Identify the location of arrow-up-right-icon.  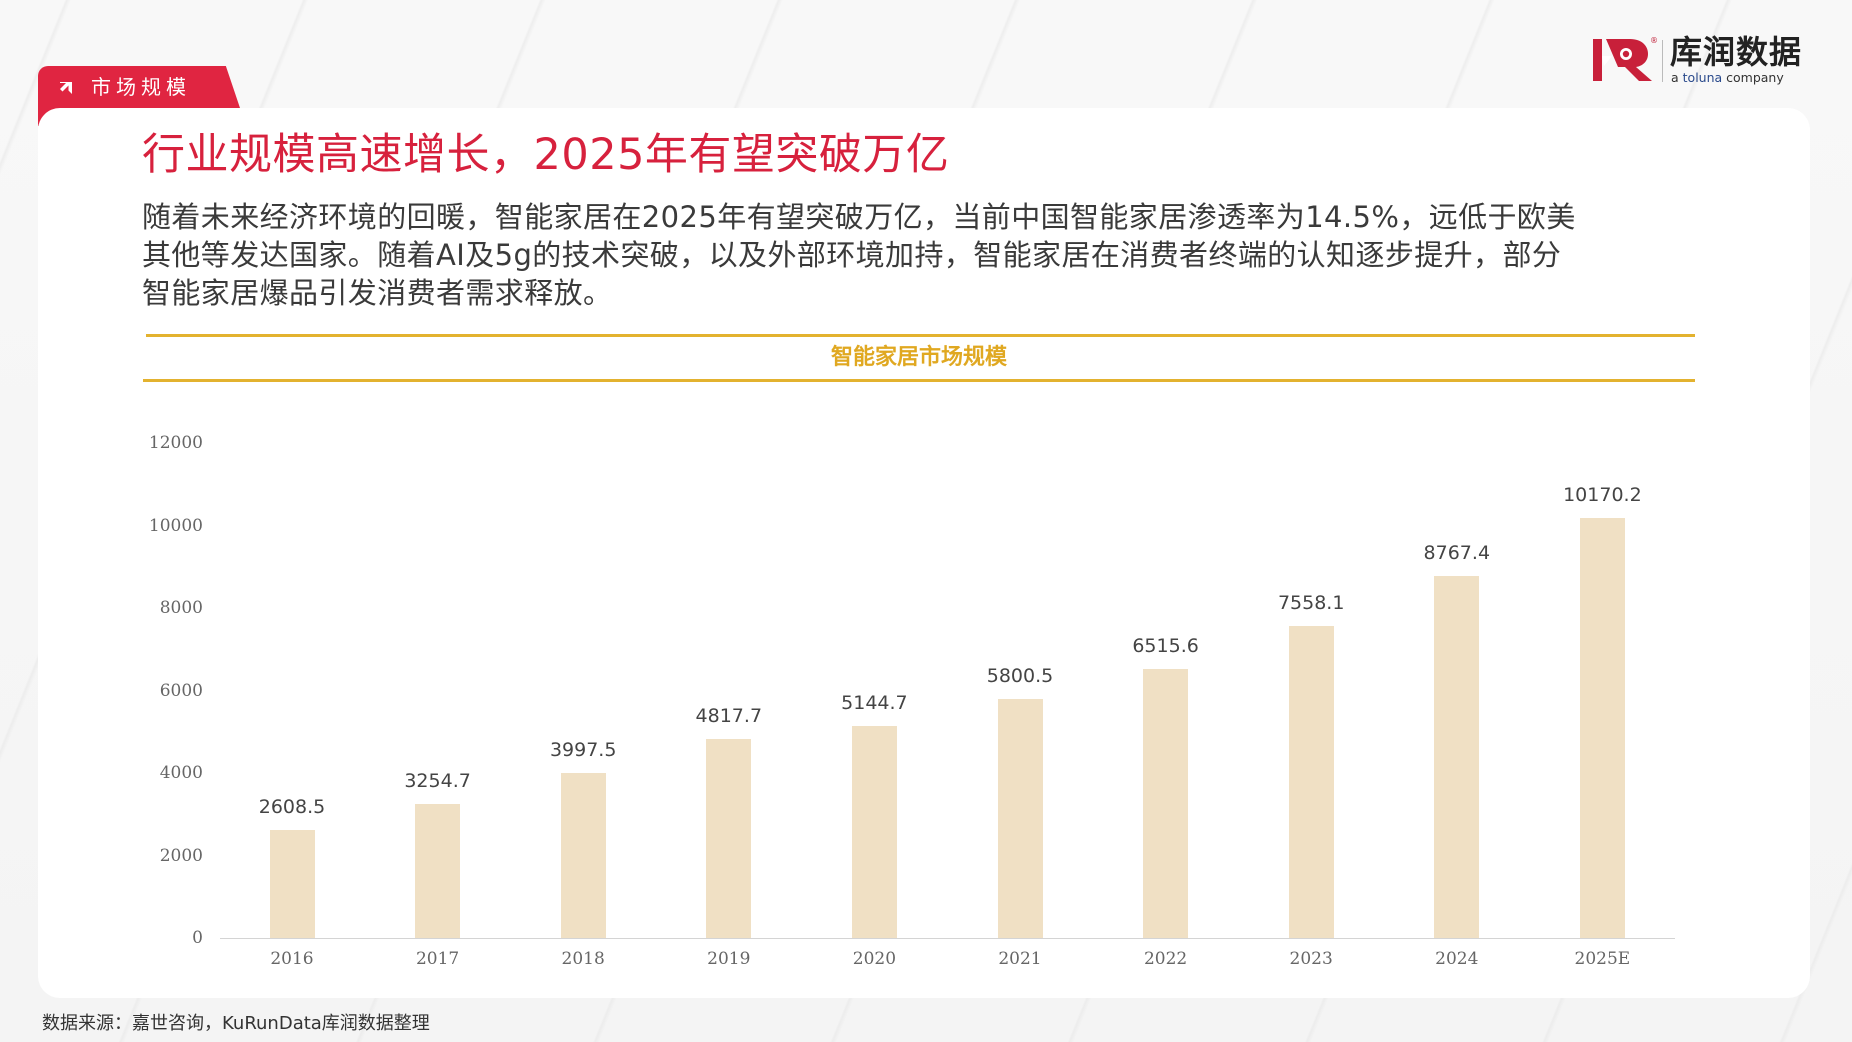
(66, 88).